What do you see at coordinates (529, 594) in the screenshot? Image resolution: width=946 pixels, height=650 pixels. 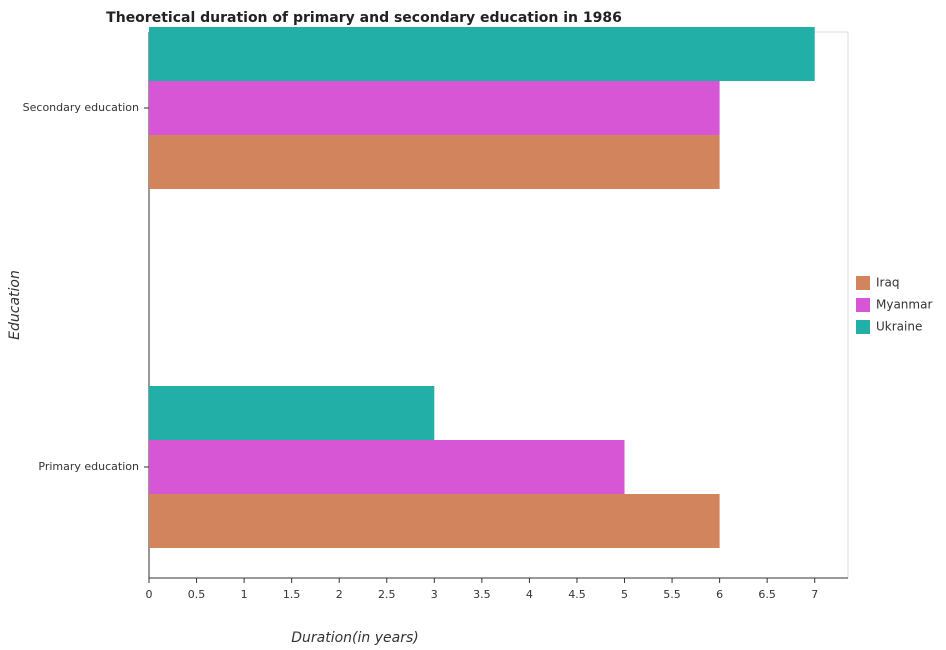 I see `x-tick-label: 4` at bounding box center [529, 594].